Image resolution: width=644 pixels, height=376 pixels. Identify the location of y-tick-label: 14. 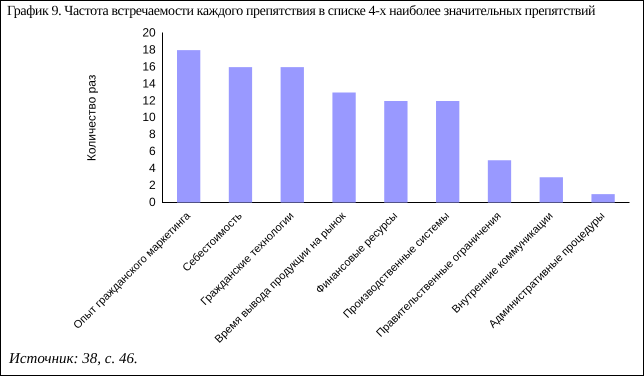
(149, 83).